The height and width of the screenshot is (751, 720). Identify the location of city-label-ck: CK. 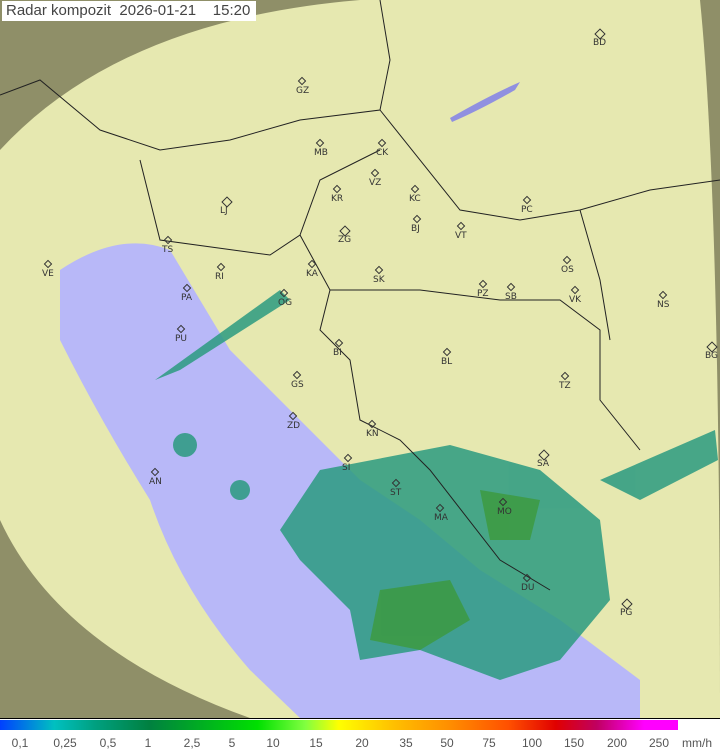
(382, 153).